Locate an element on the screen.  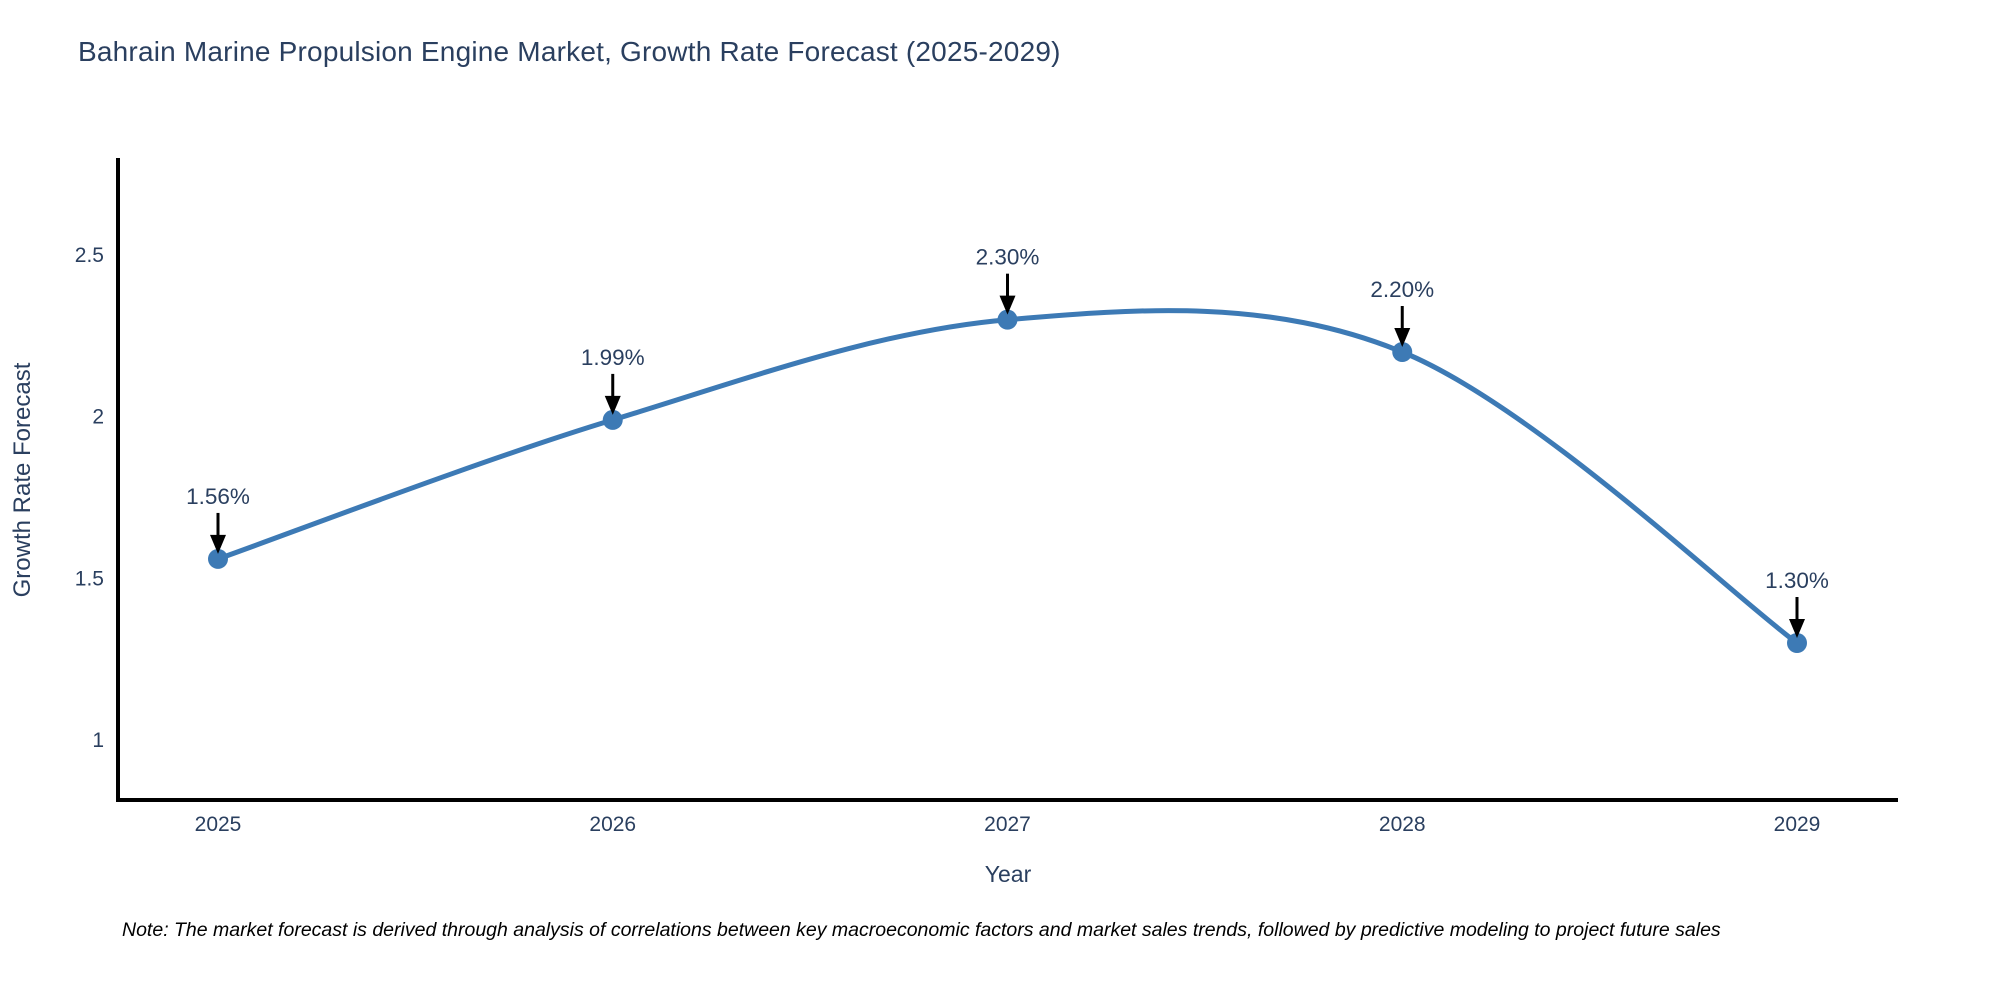
point-value-label: 1.30% is located at coordinates (1797, 580).